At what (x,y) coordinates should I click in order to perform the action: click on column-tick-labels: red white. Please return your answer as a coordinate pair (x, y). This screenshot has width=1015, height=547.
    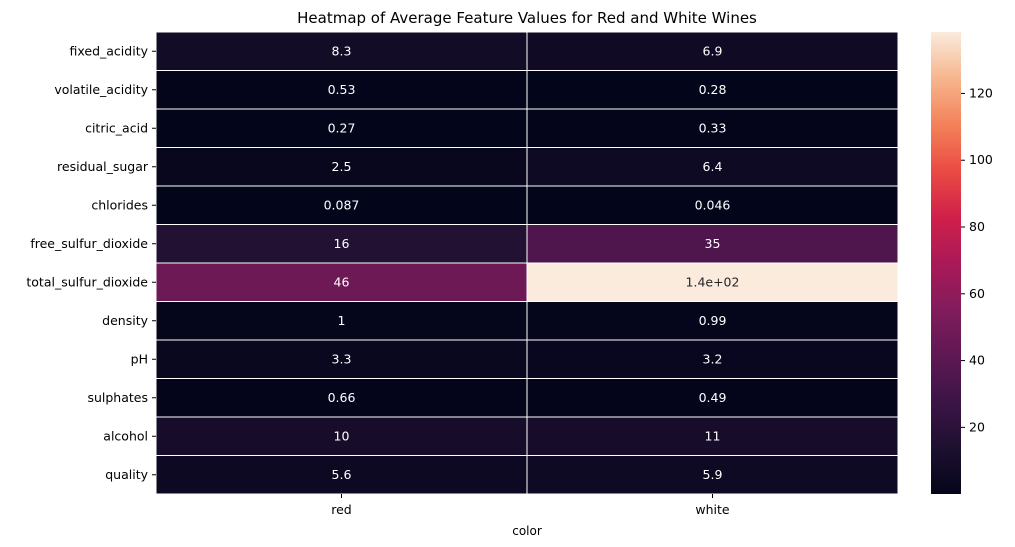
    Looking at the image, I should click on (530, 505).